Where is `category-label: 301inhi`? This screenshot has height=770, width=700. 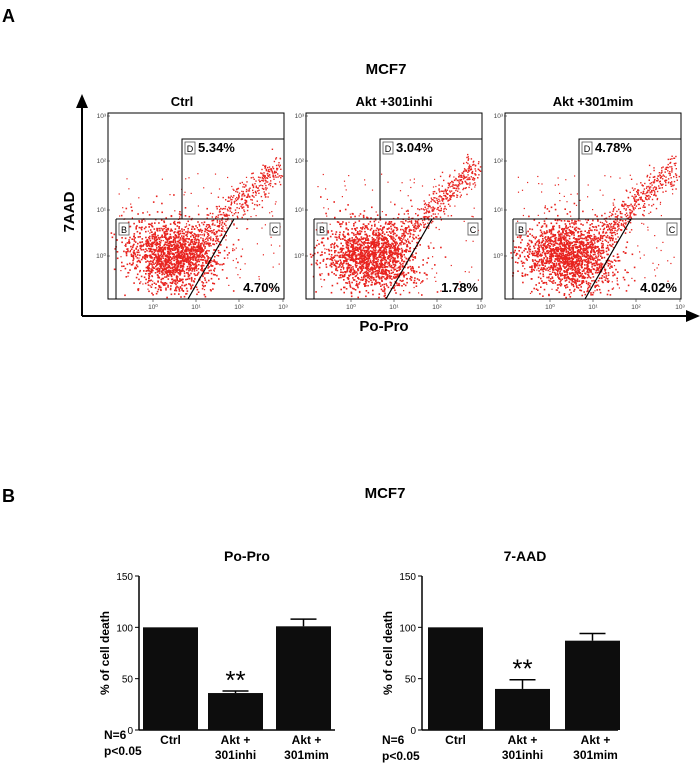 category-label: 301inhi is located at coordinates (522, 755).